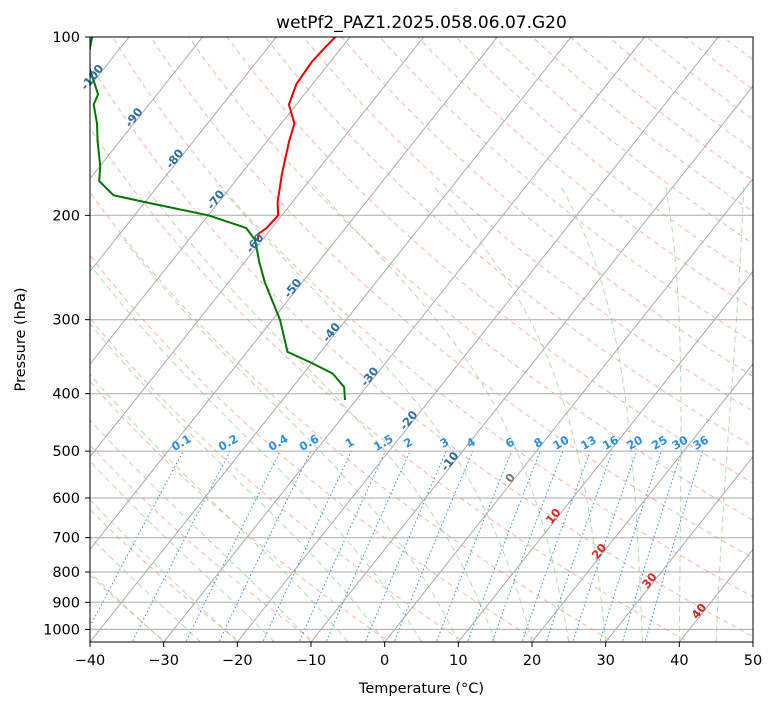 This screenshot has width=775, height=708. I want to click on y-tick-label: 200, so click(66, 216).